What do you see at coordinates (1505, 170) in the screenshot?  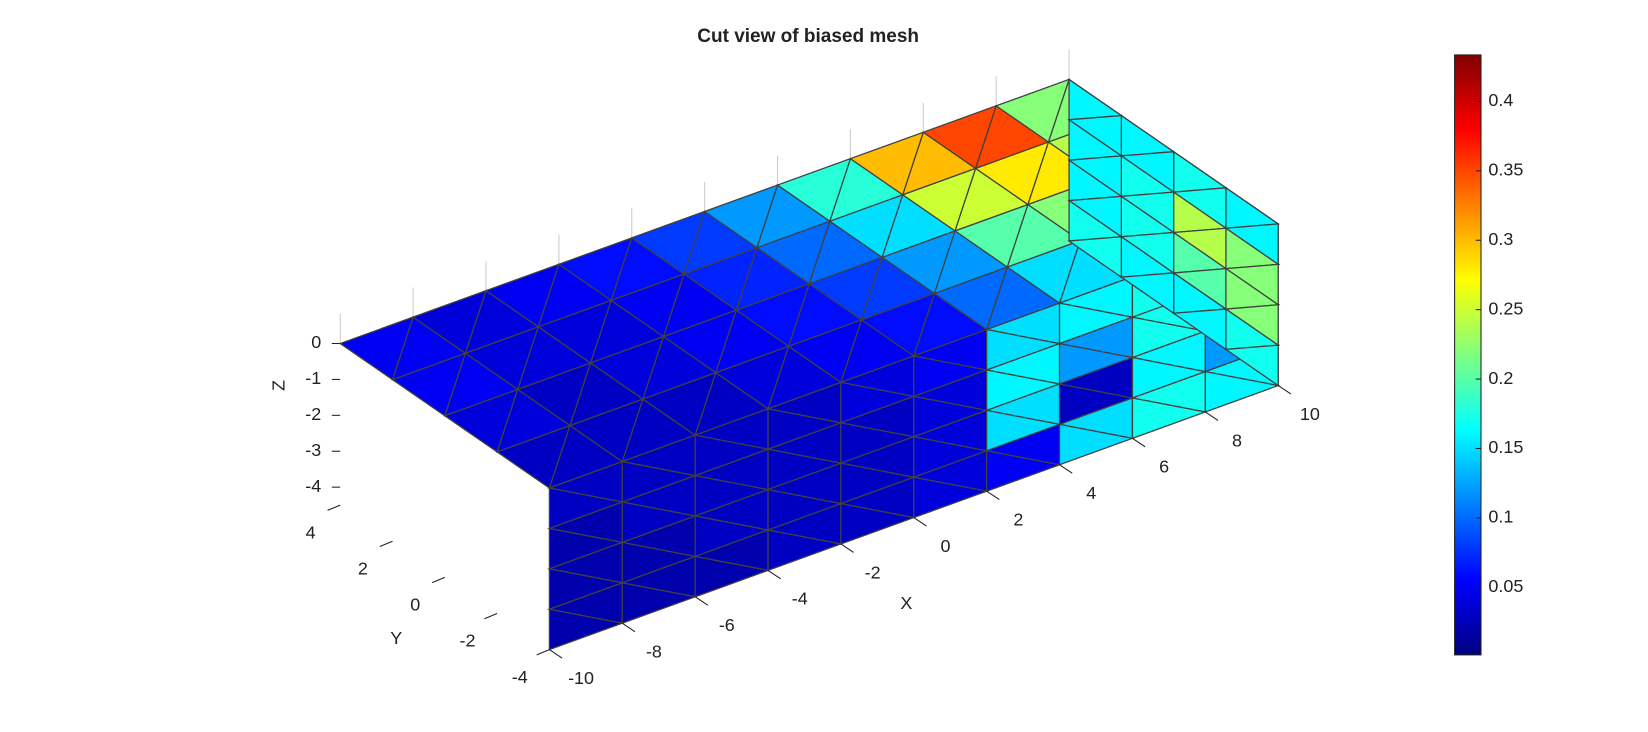 I see `colorbar-tick-label: 0.35` at bounding box center [1505, 170].